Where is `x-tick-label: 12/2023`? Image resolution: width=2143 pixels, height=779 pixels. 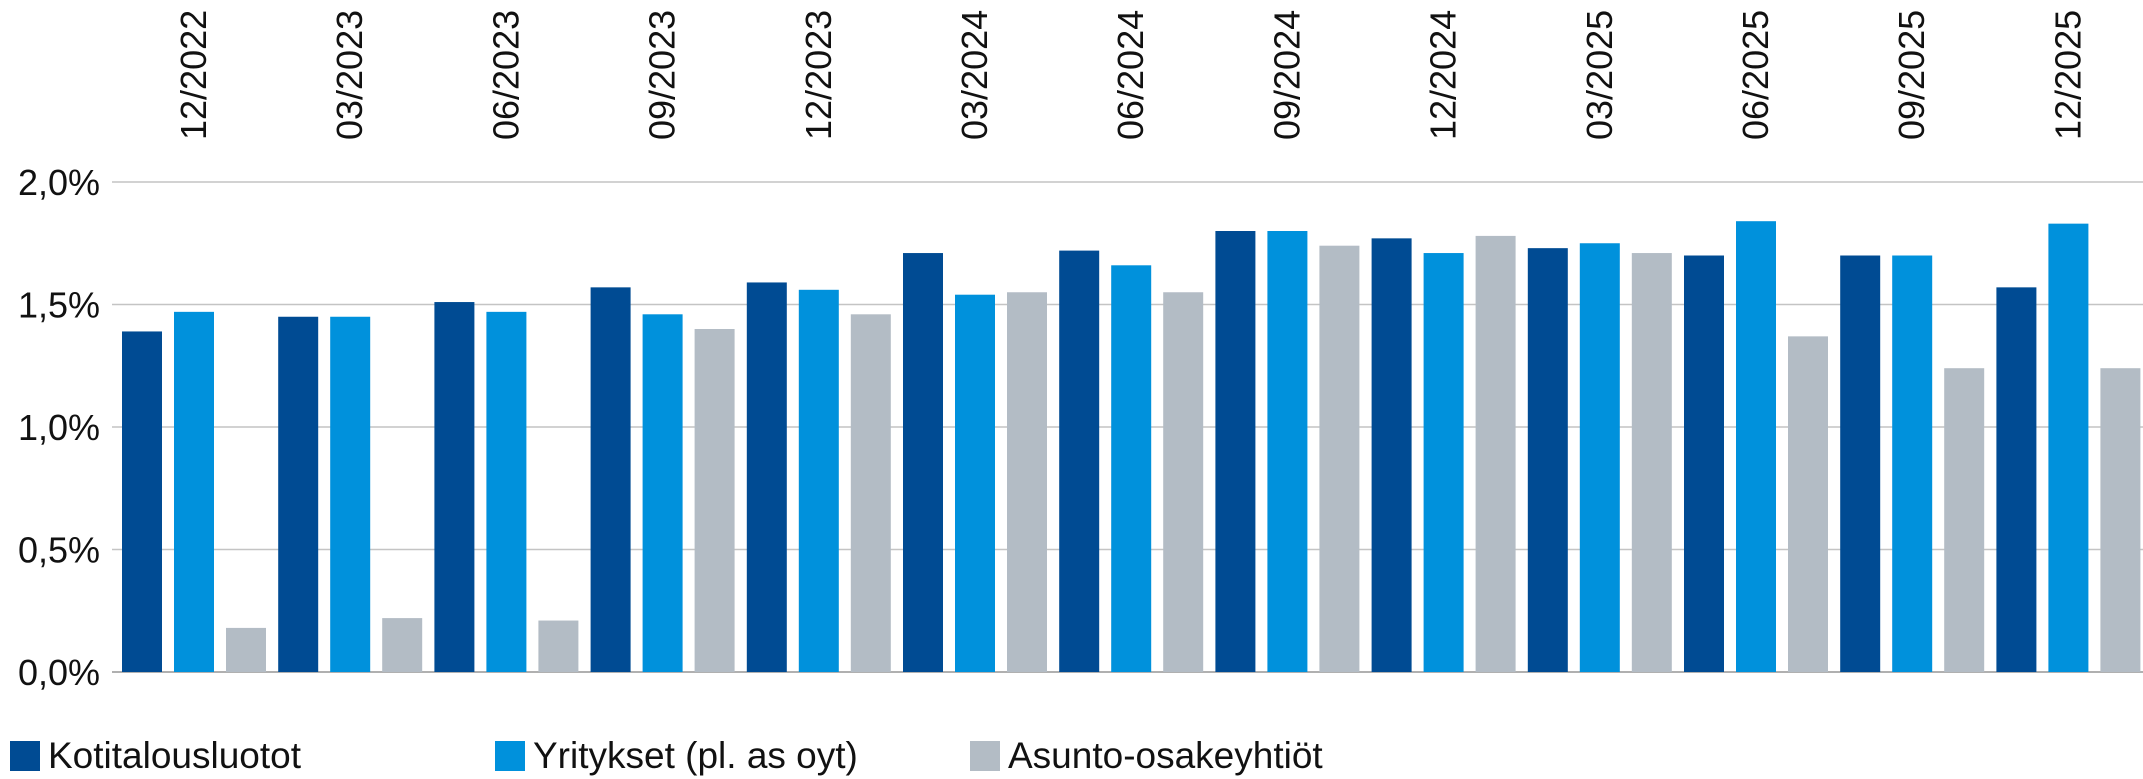
x-tick-label: 12/2023 is located at coordinates (818, 75).